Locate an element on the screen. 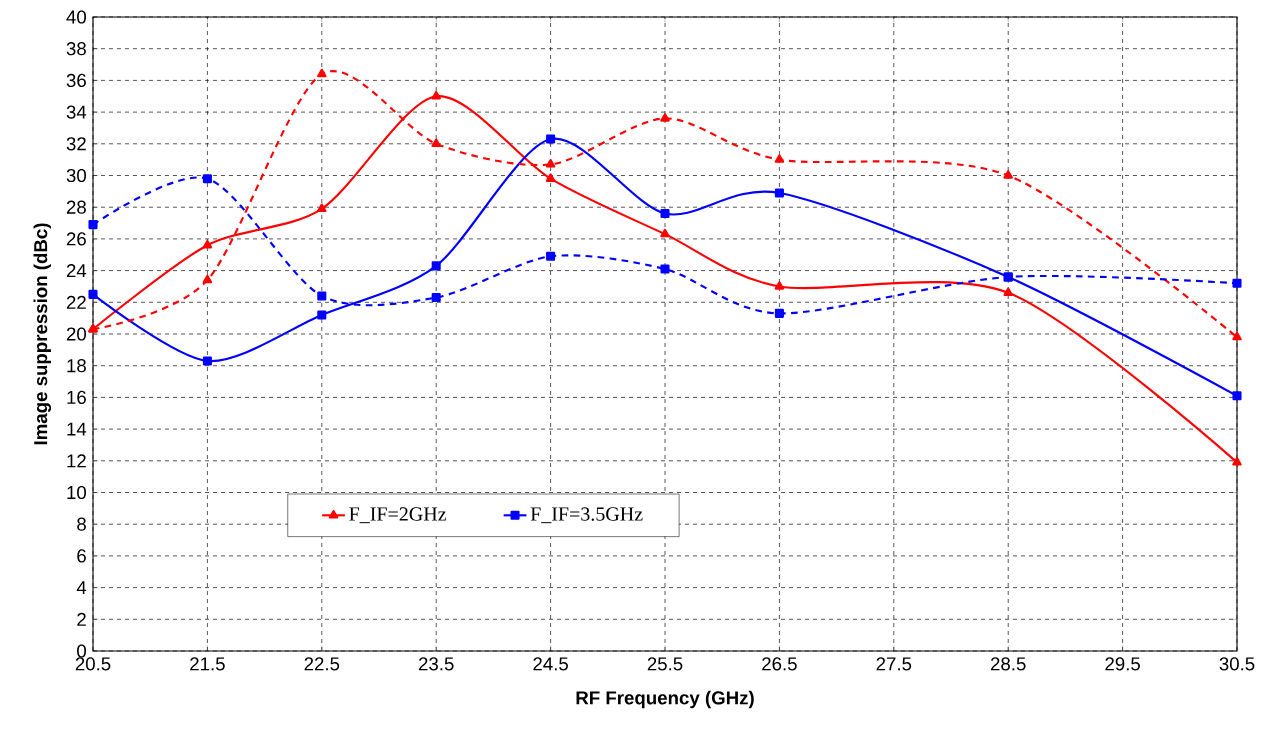 This screenshot has height=744, width=1270. y-tick-label: 0 is located at coordinates (82, 651).